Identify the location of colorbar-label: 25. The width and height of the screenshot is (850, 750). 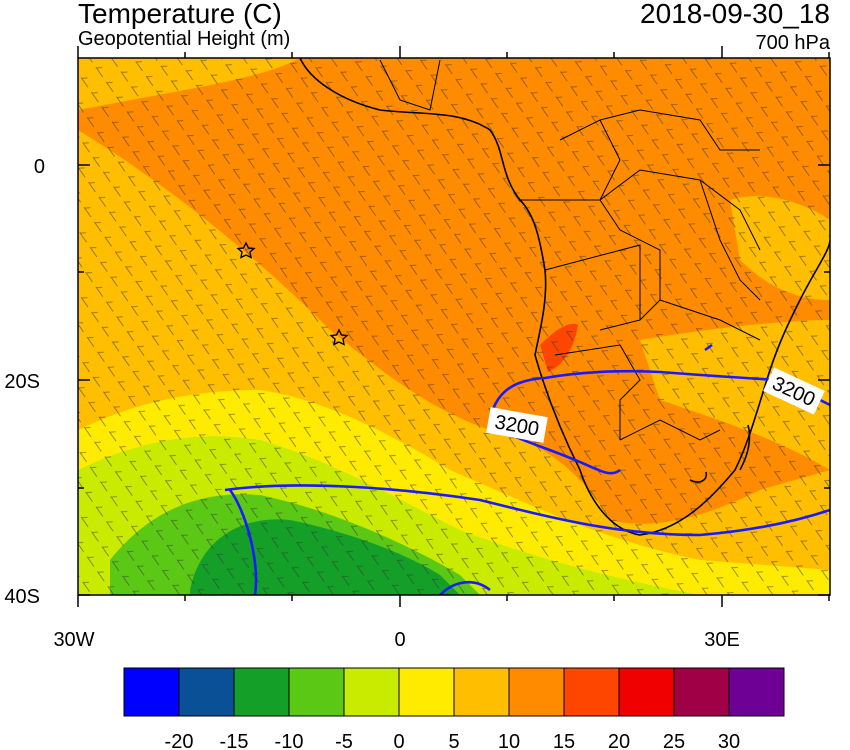
(674, 740).